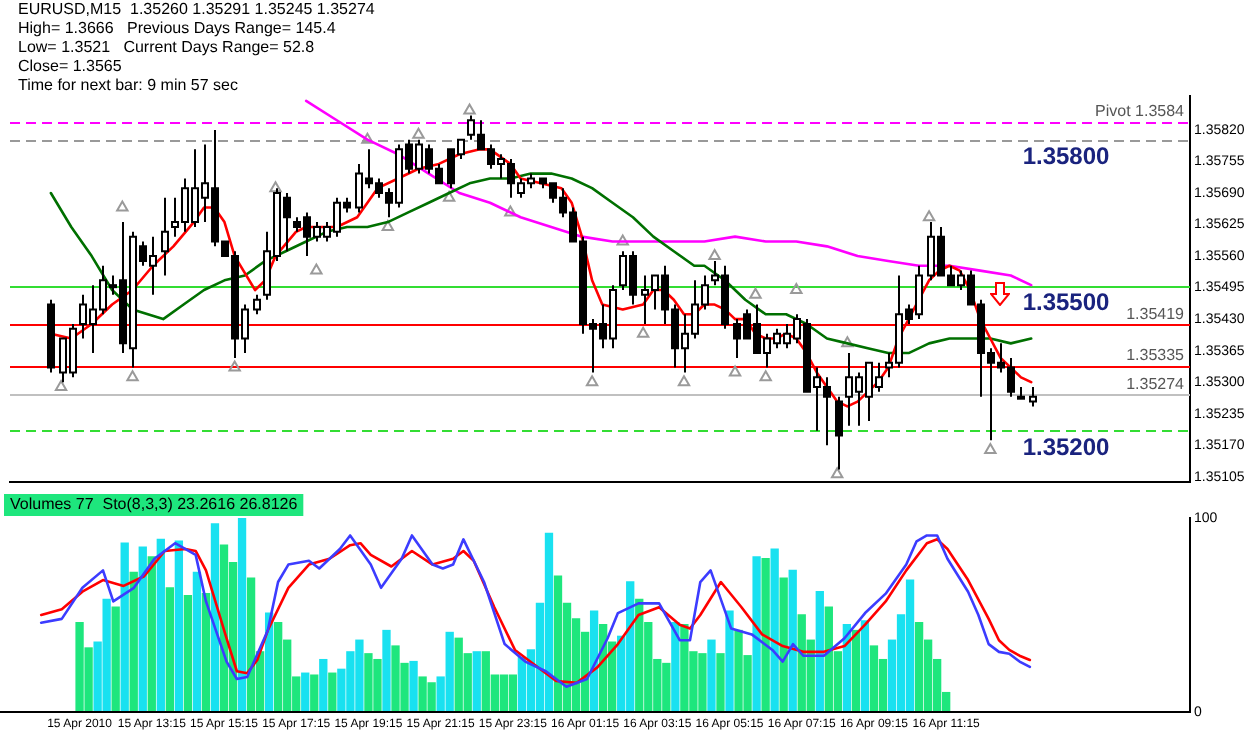 Image resolution: width=1250 pixels, height=740 pixels. I want to click on text: Low= 1.3521 Current Days Range= 52.8, so click(167, 47).